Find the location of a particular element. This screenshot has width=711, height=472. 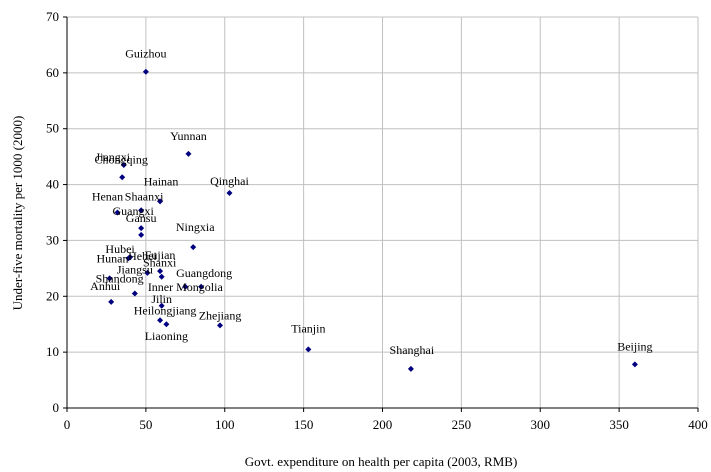

x-tick-label: 200 is located at coordinates (383, 424).